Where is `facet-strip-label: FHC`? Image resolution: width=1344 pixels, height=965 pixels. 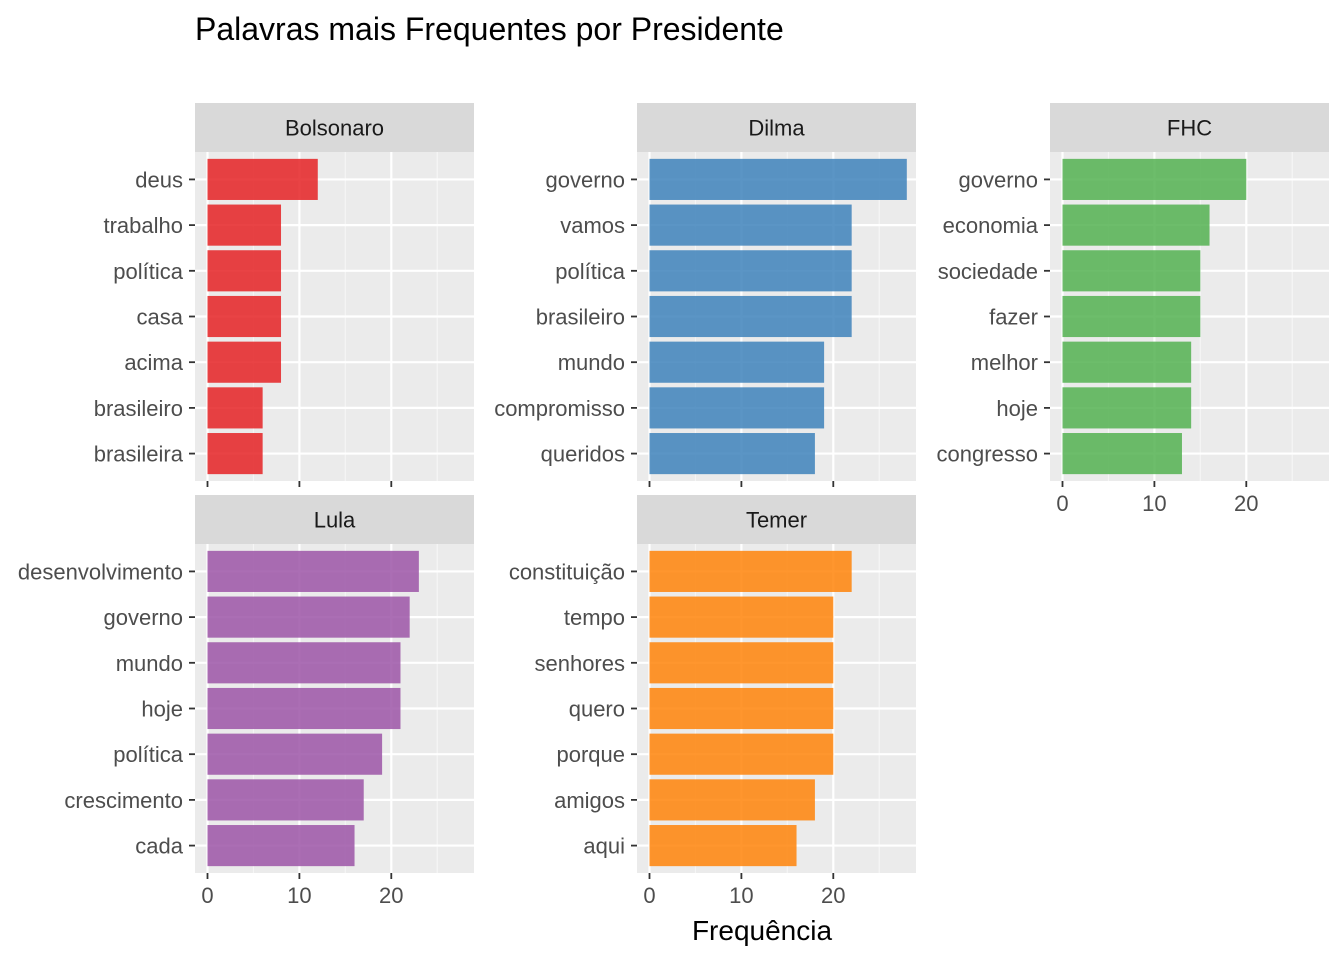 facet-strip-label: FHC is located at coordinates (1189, 128).